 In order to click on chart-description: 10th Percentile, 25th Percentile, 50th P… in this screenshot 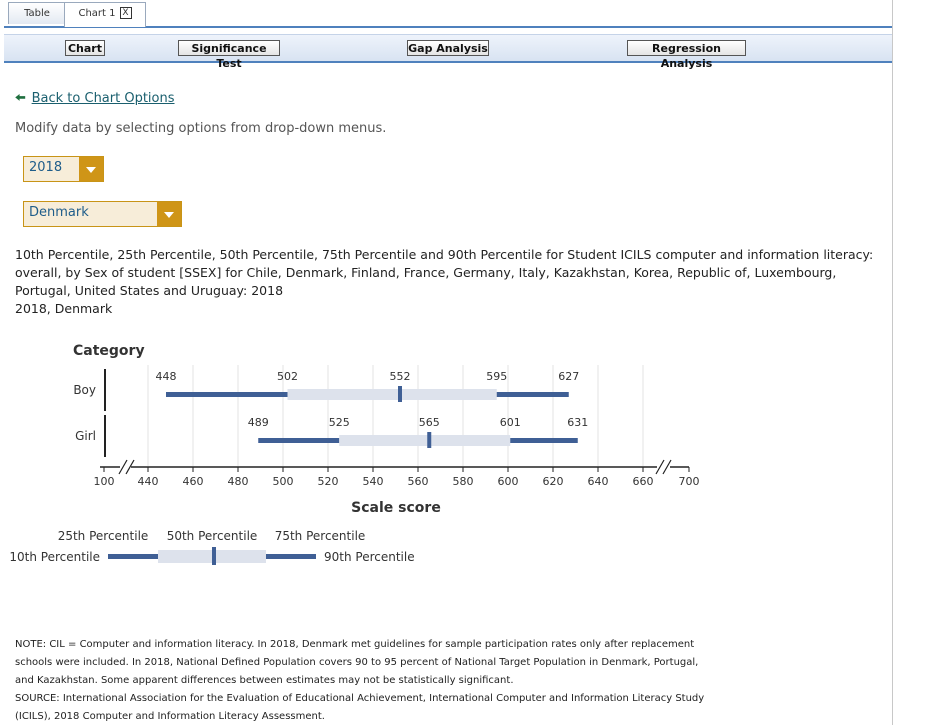, I will do `click(445, 282)`.